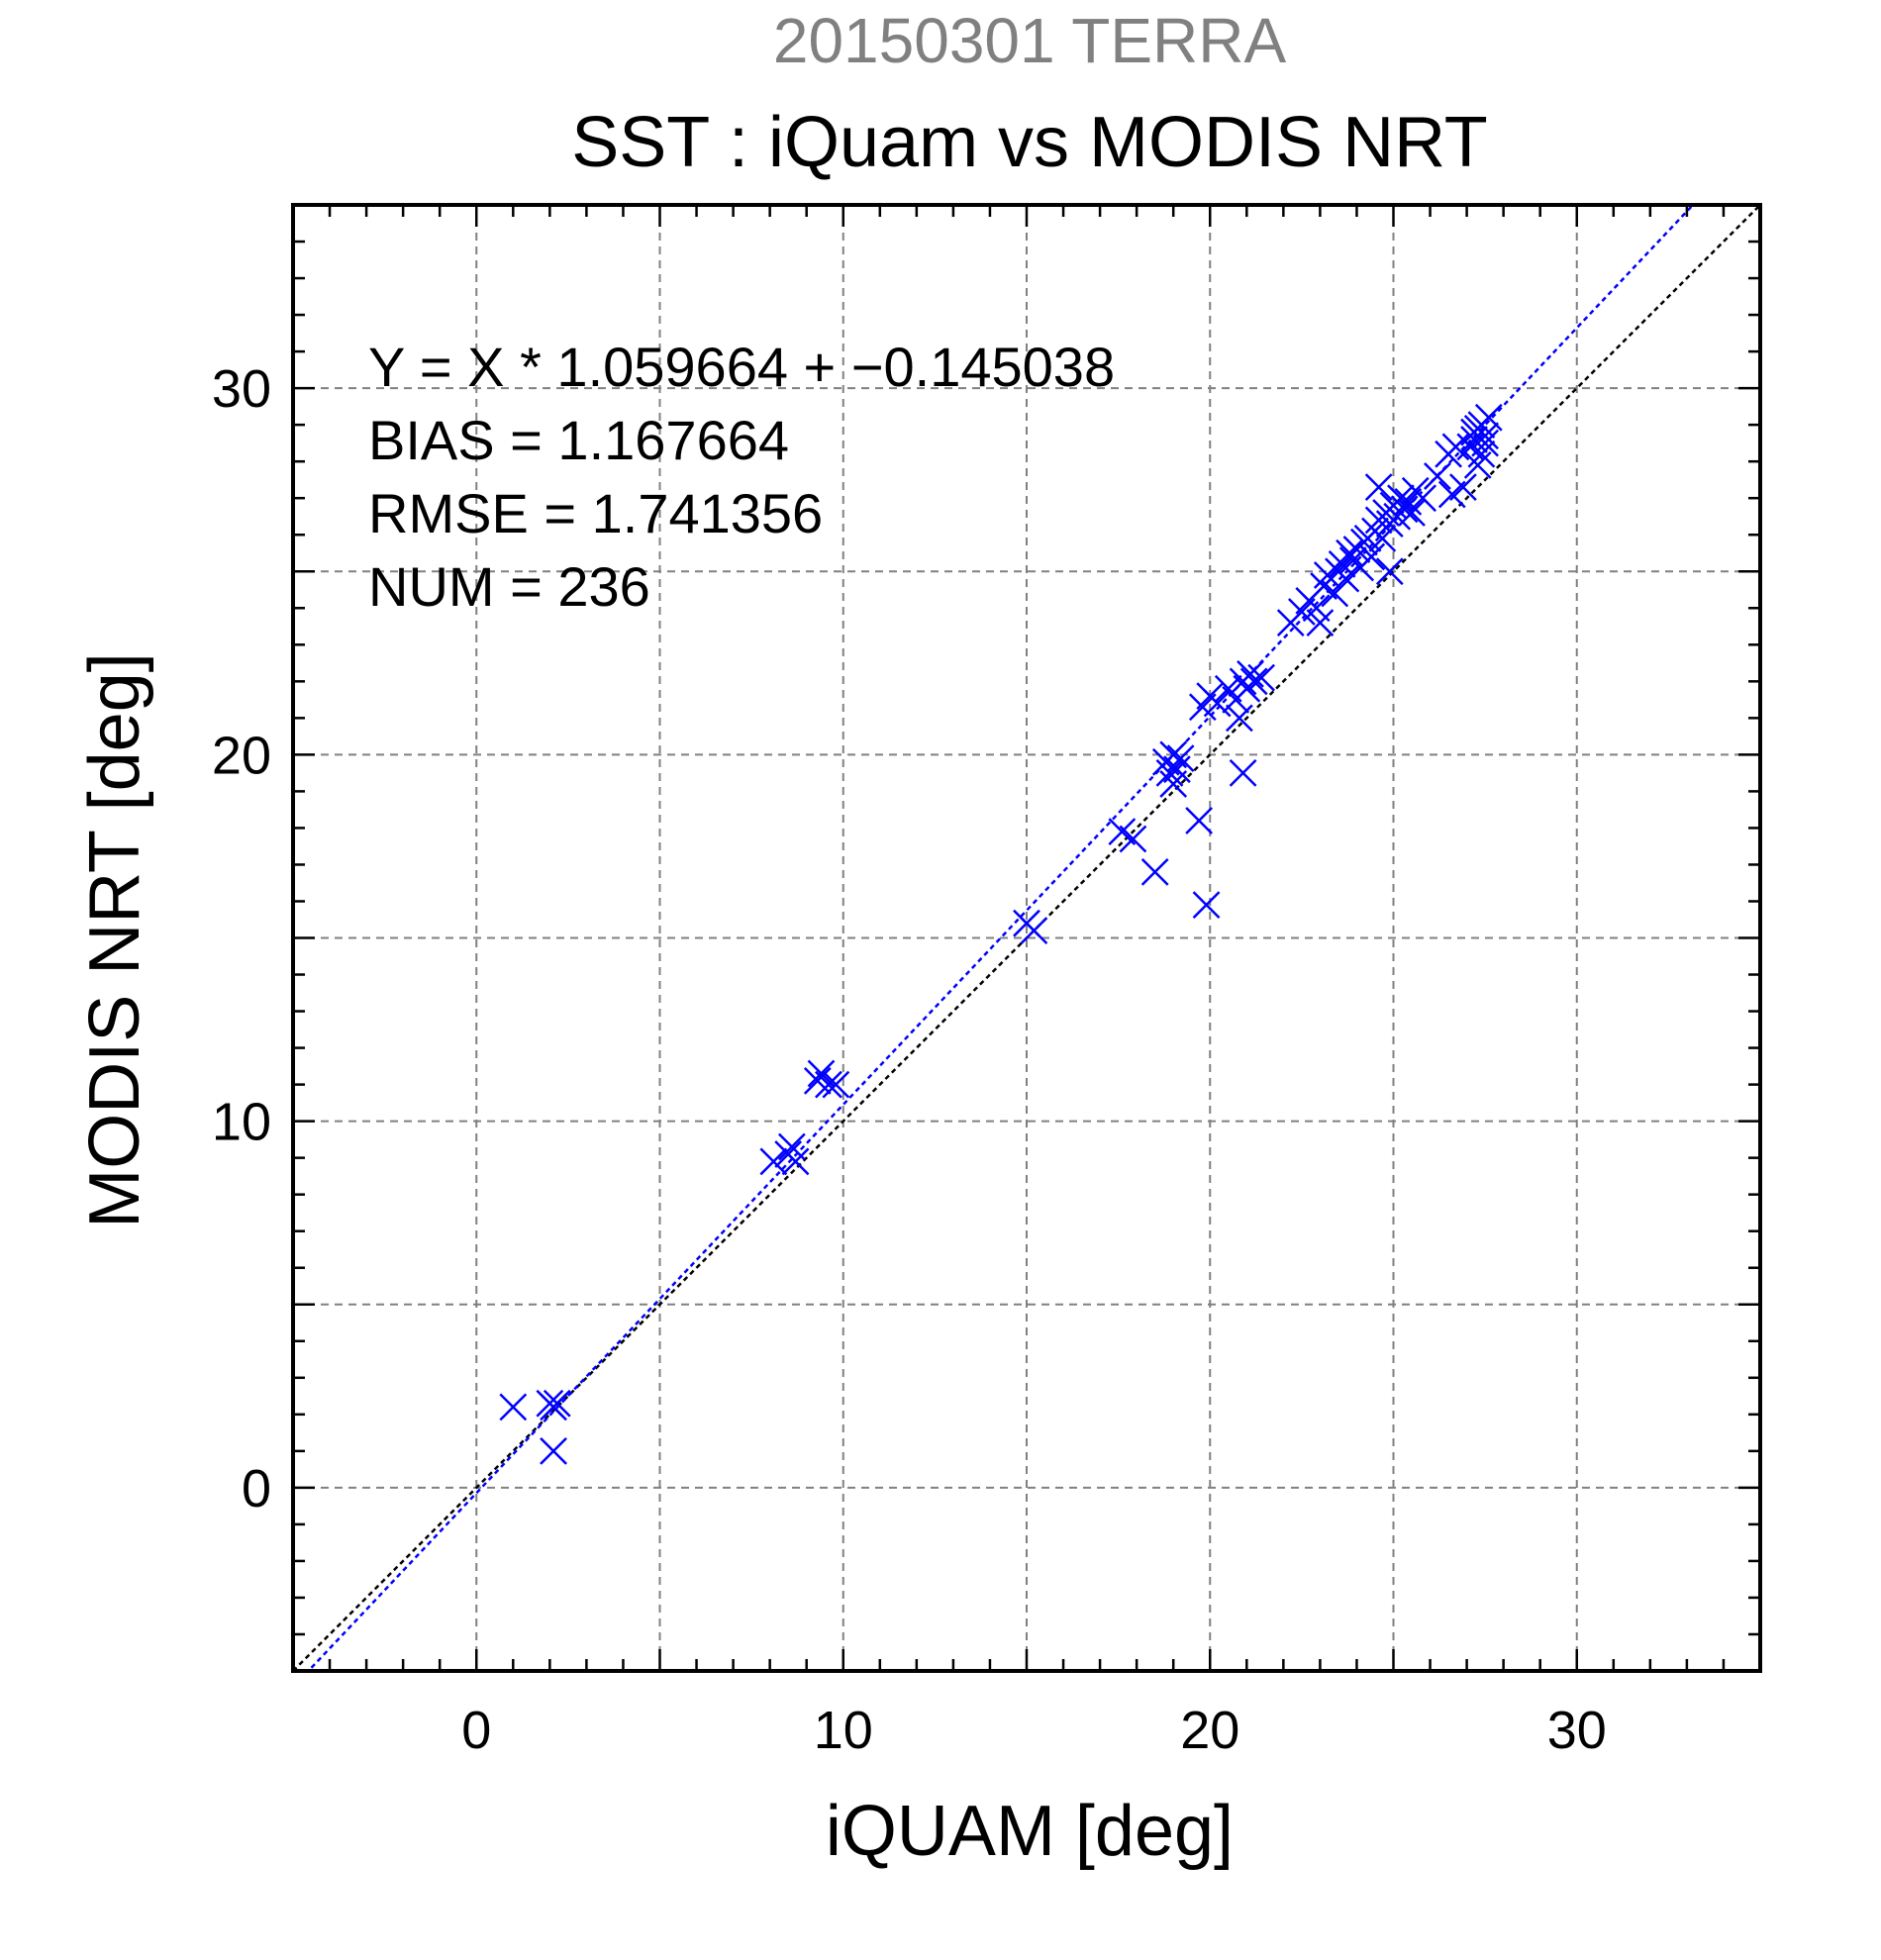 This screenshot has width=1881, height=1960. What do you see at coordinates (114, 940) in the screenshot?
I see `y-axis-label: MODIS NRT [deg]` at bounding box center [114, 940].